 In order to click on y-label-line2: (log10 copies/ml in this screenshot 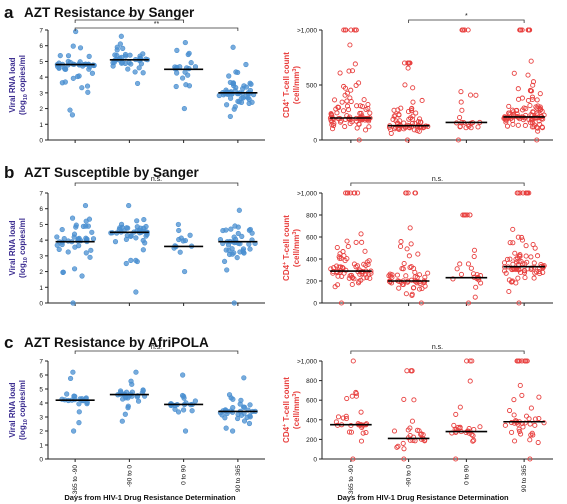, I will do `click(23, 85)`.